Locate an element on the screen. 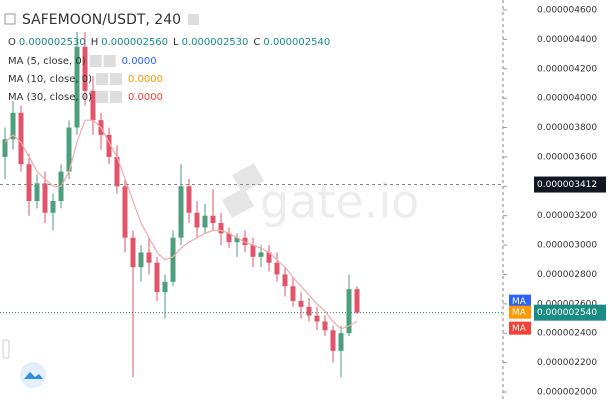 The width and height of the screenshot is (608, 400). y-tick-label: 0.000002000 is located at coordinates (567, 393).